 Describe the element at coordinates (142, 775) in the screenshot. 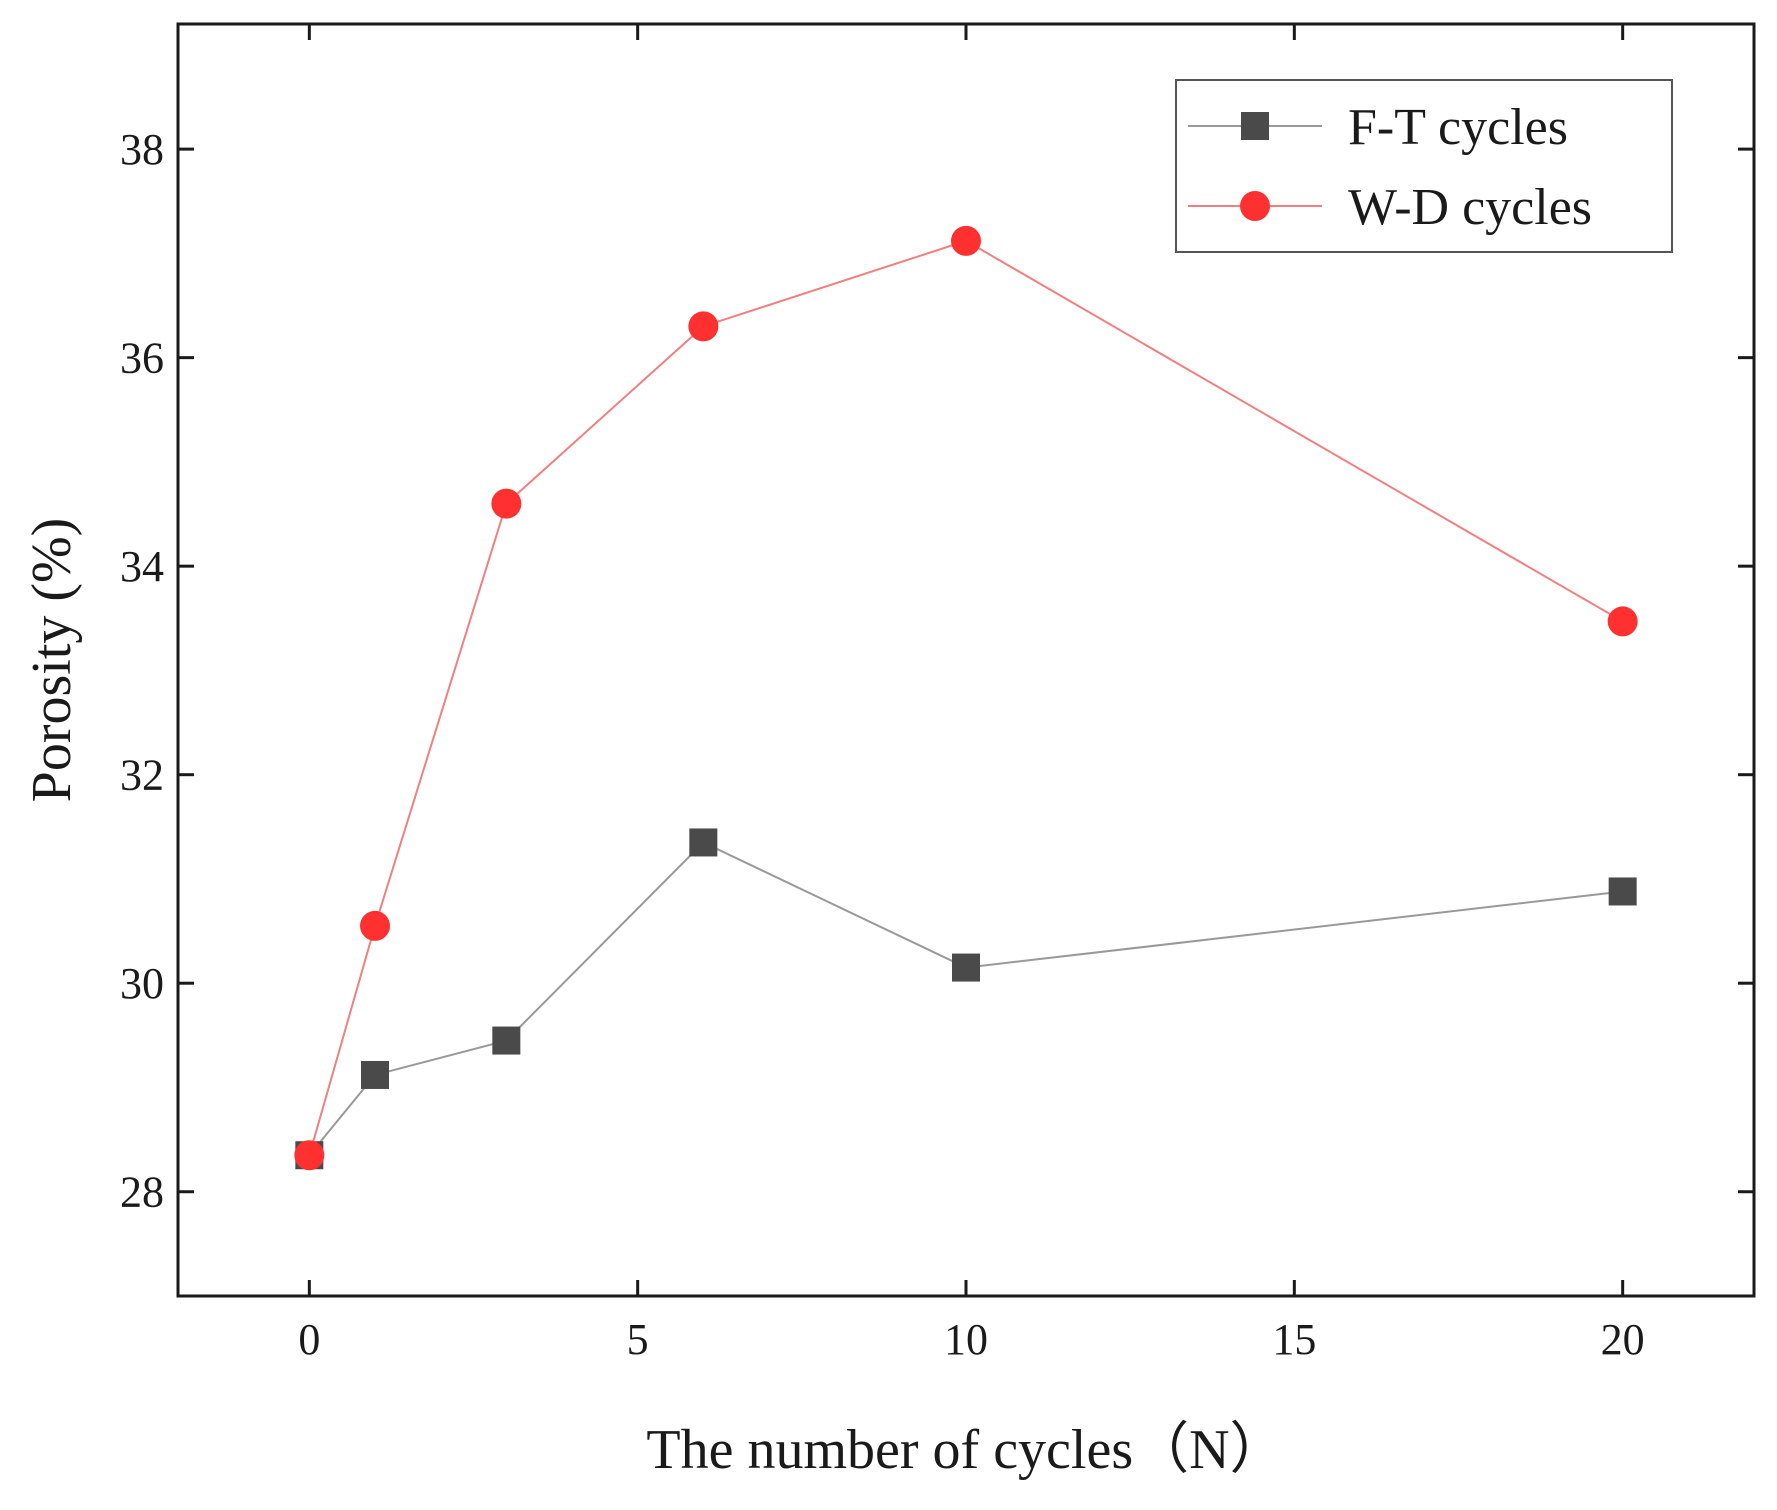

I see `y-tick-label: 32` at that location.